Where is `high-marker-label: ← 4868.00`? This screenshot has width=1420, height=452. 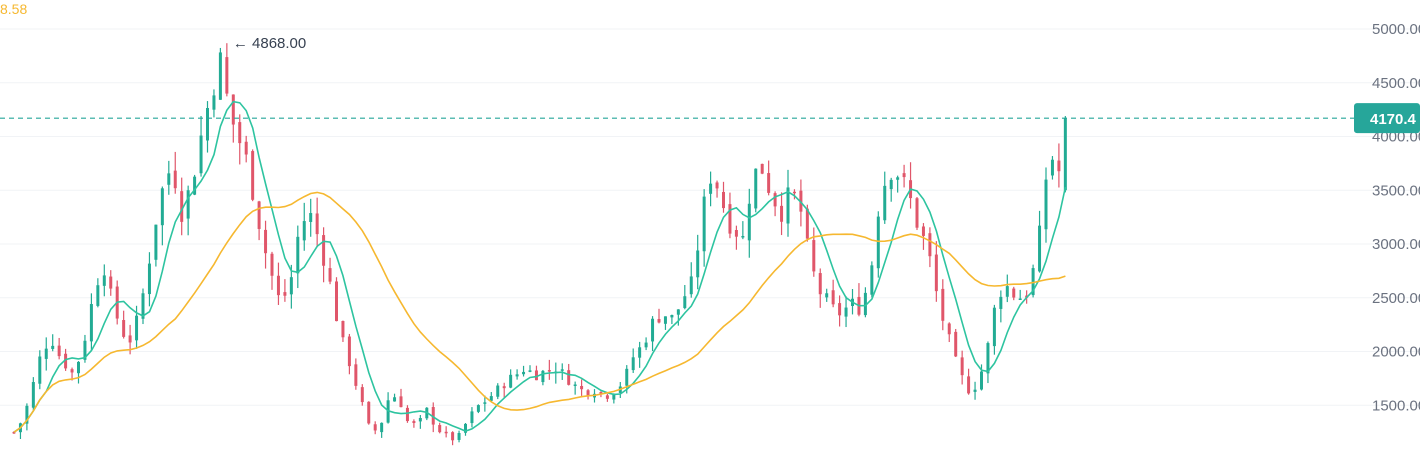
high-marker-label: ← 4868.00 is located at coordinates (269, 43).